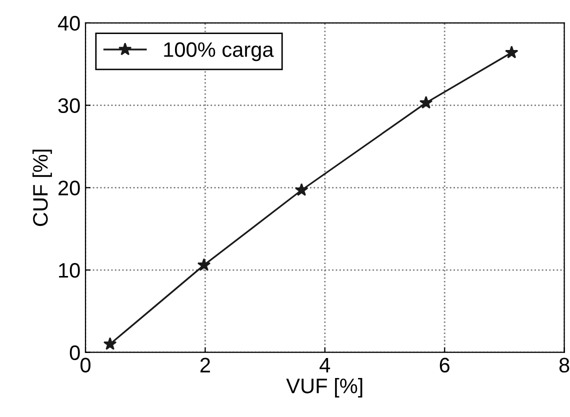  I want to click on x-axis-title: VUF [%], so click(324, 388).